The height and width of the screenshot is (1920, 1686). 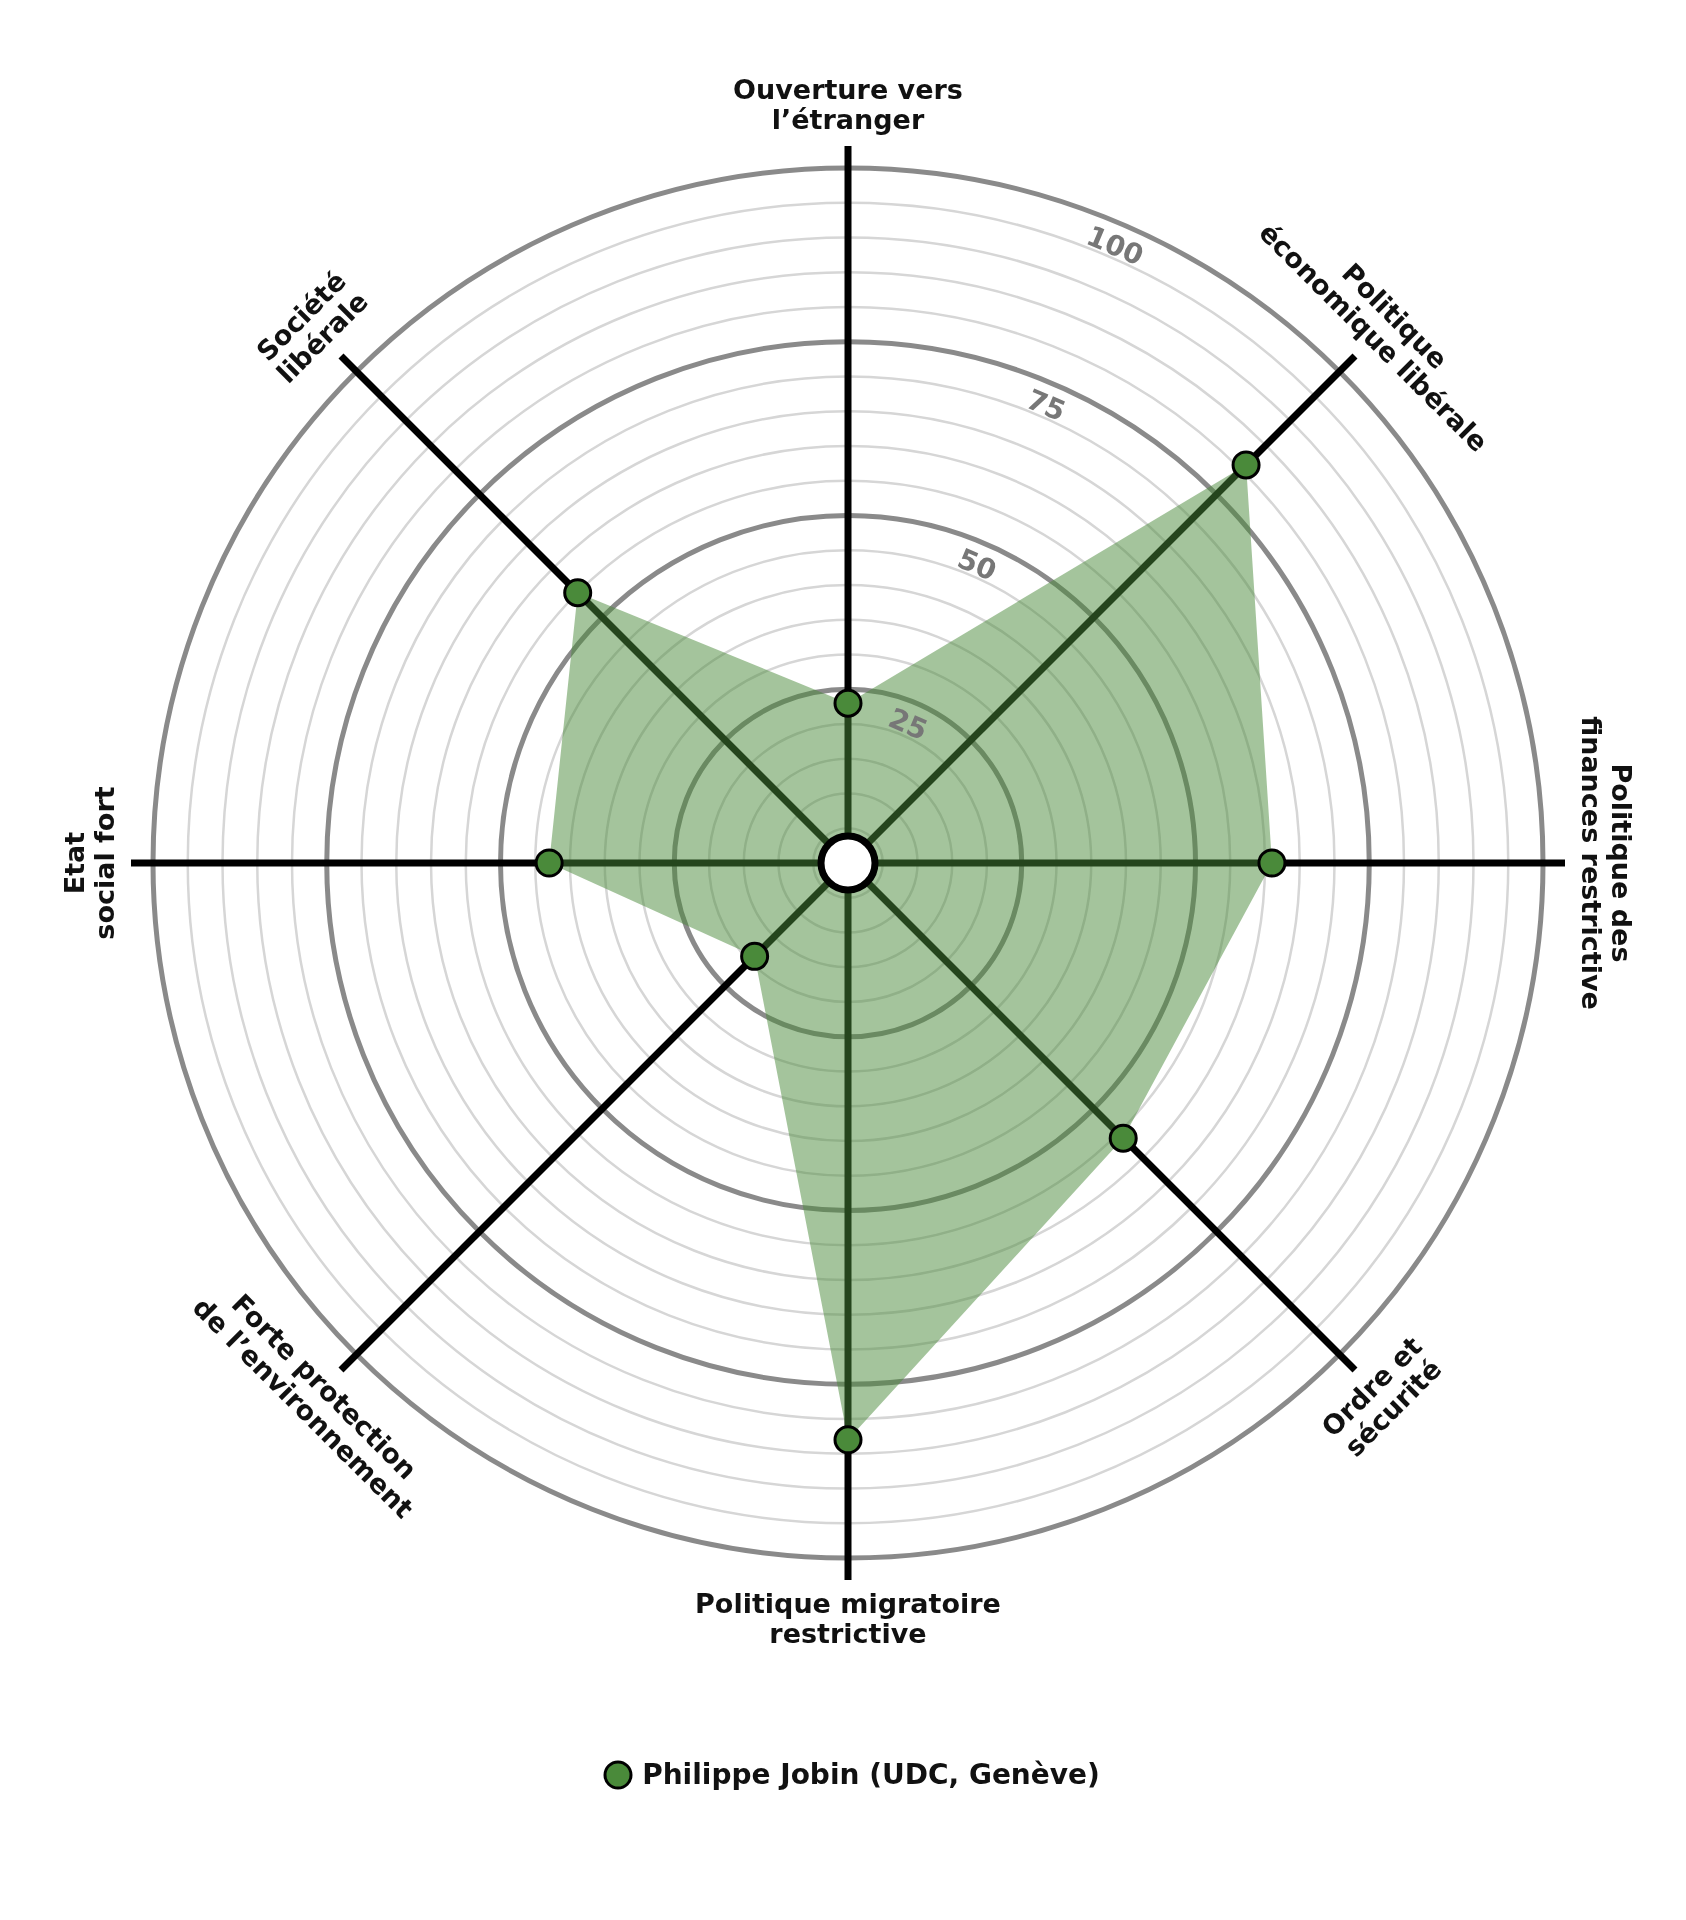 I want to click on spoke-label: Etat social fort, so click(x=89, y=863).